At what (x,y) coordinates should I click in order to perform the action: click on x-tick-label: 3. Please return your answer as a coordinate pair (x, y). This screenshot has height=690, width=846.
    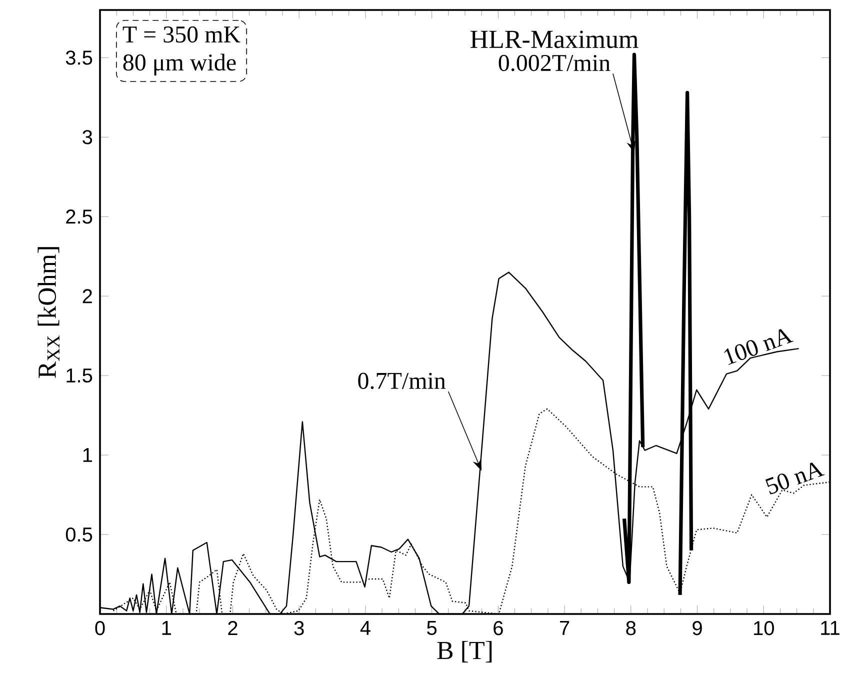
    Looking at the image, I should click on (299, 628).